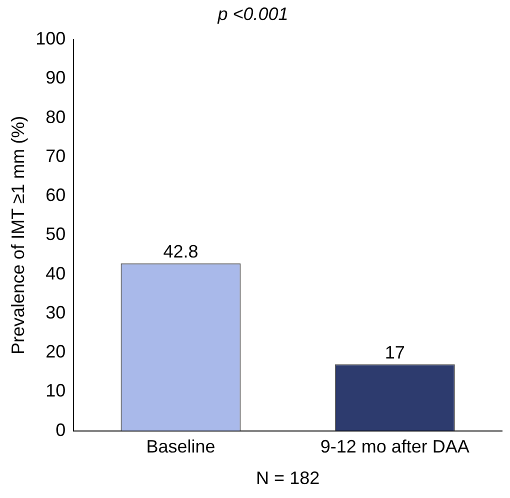 The height and width of the screenshot is (498, 510). I want to click on chart-title: p <0.001, so click(252, 14).